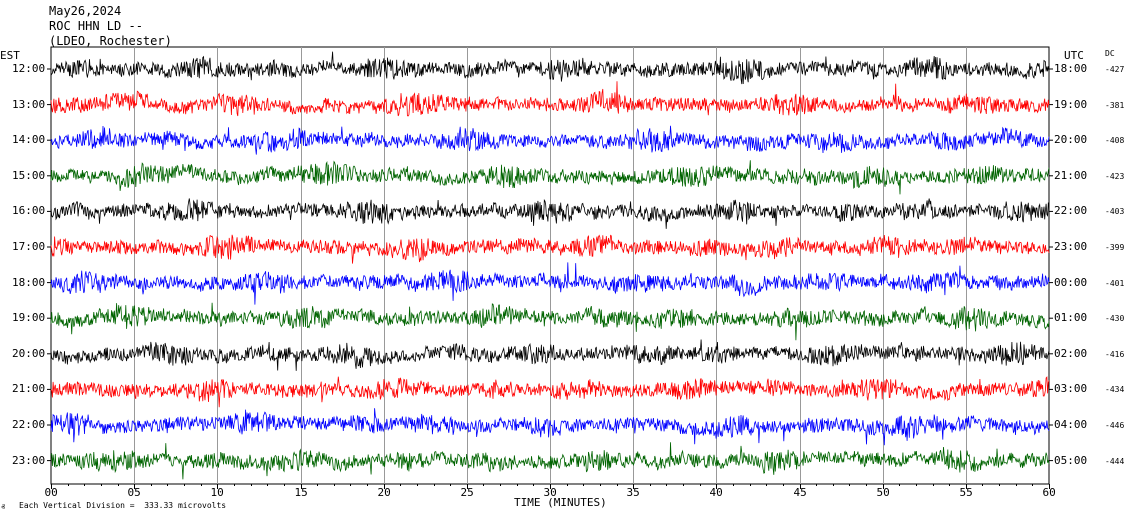 The image size is (1130, 519). What do you see at coordinates (29, 211) in the screenshot?
I see `est-tick-label: 16:00` at bounding box center [29, 211].